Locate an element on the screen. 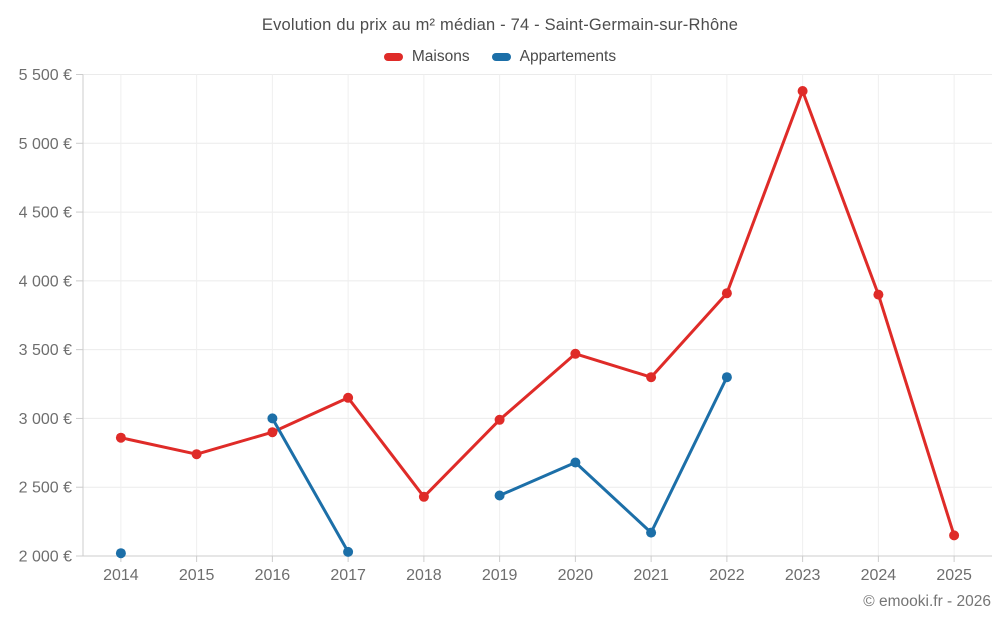  y-tick-label: 4 000 € is located at coordinates (45, 281).